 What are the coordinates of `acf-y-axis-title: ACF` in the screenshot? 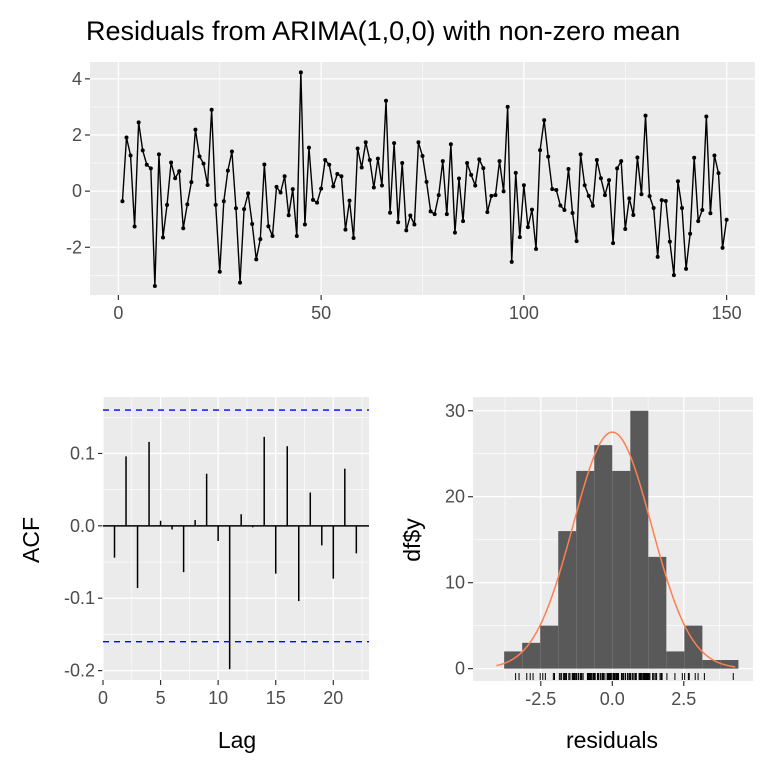 It's located at (31, 540).